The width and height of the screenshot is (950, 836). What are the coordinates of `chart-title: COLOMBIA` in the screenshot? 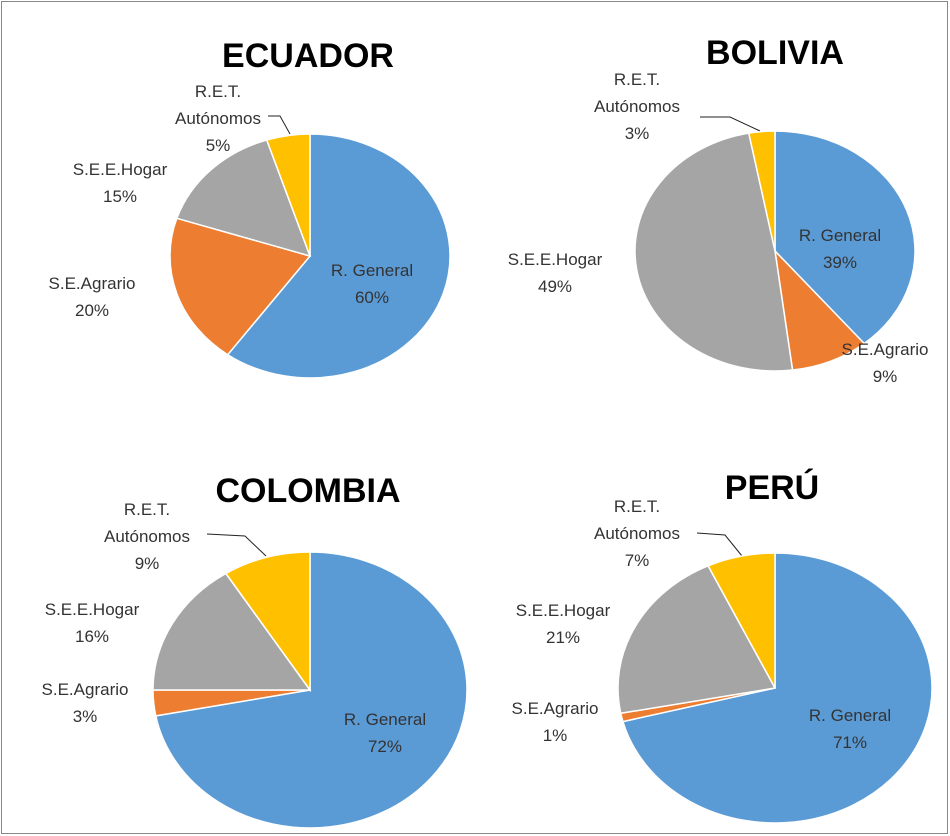 It's located at (307, 491).